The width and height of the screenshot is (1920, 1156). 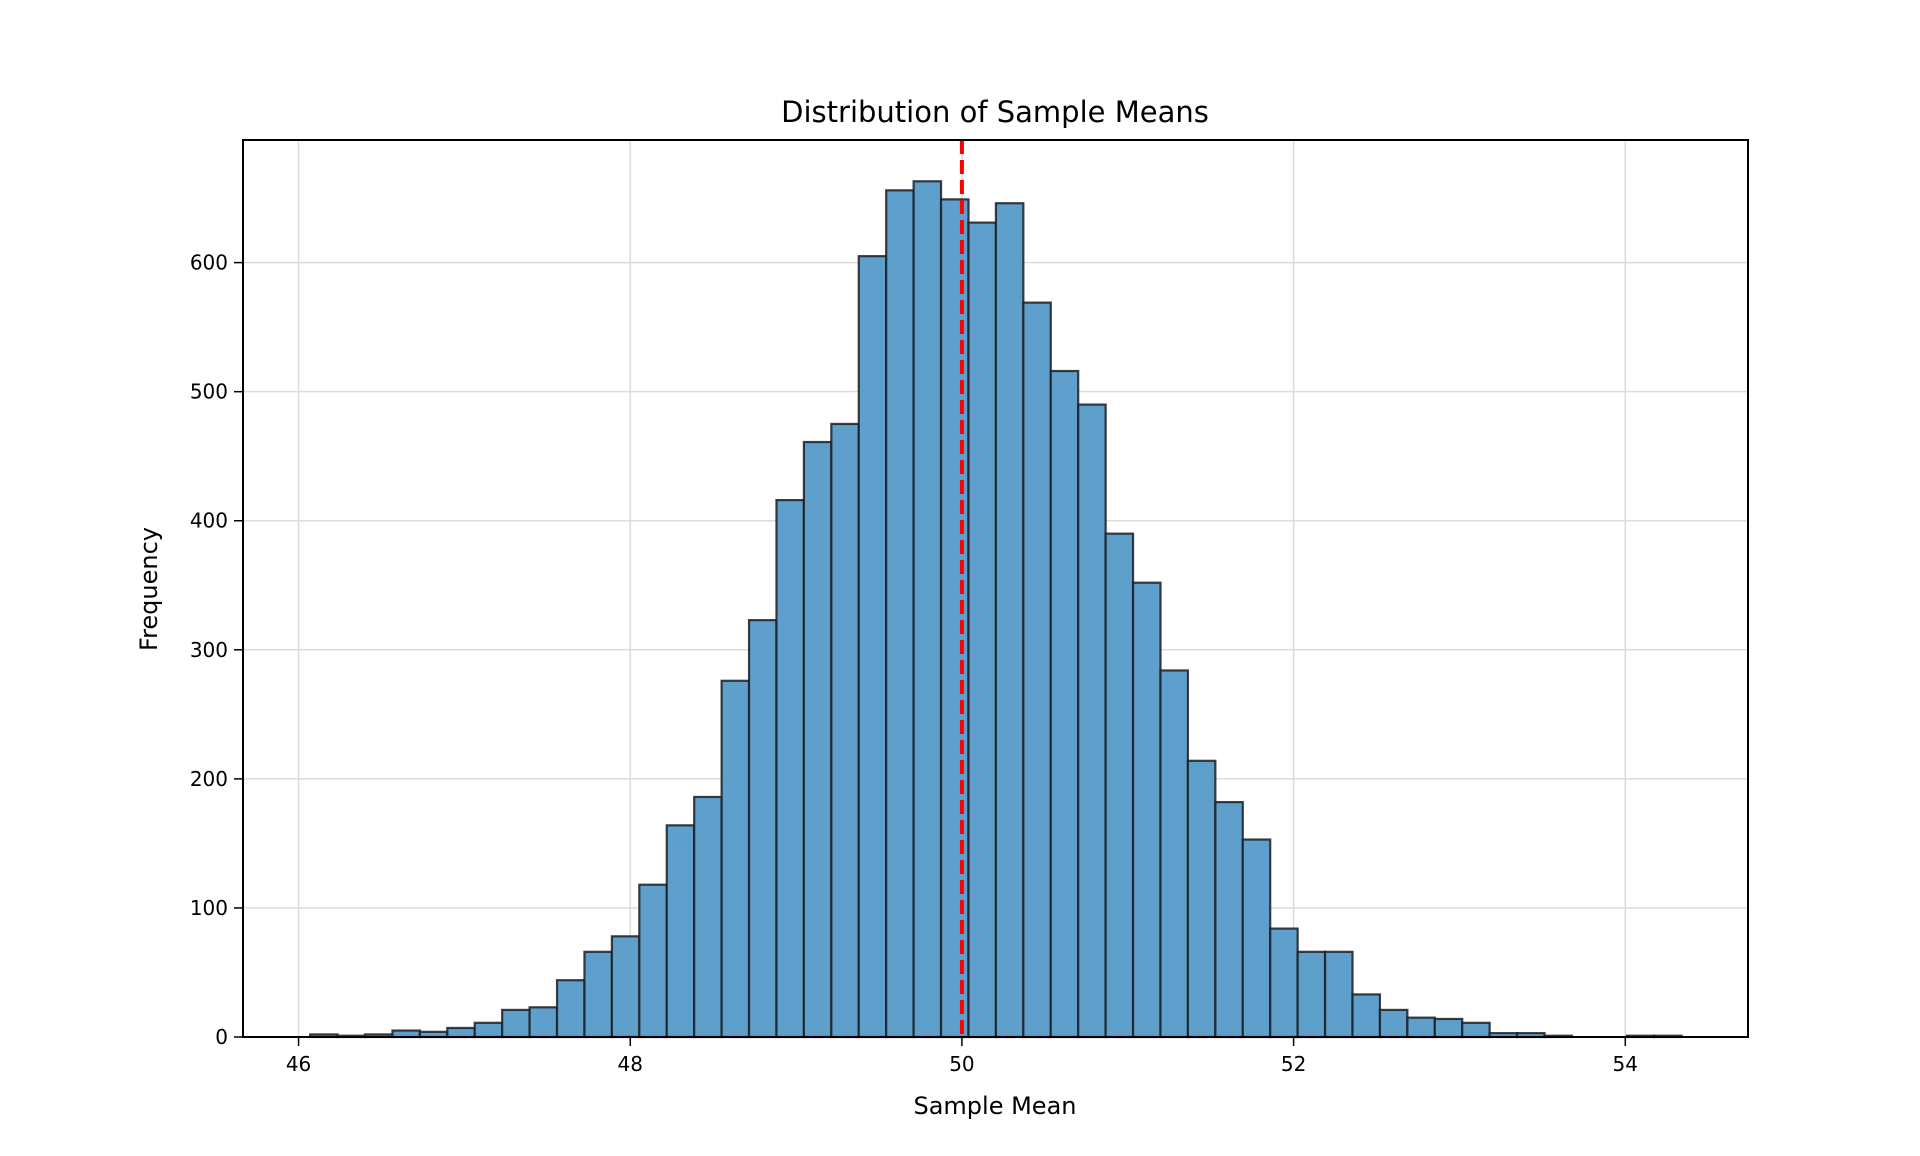 I want to click on x-tick-label: 48, so click(x=630, y=1064).